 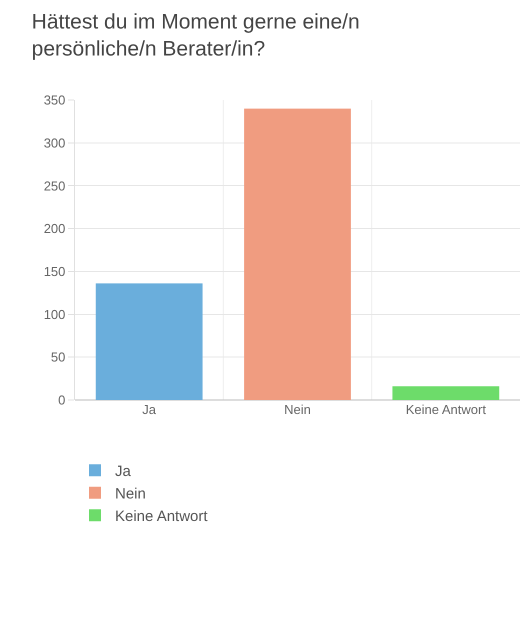 I want to click on y-tick-label: 300, so click(x=55, y=142).